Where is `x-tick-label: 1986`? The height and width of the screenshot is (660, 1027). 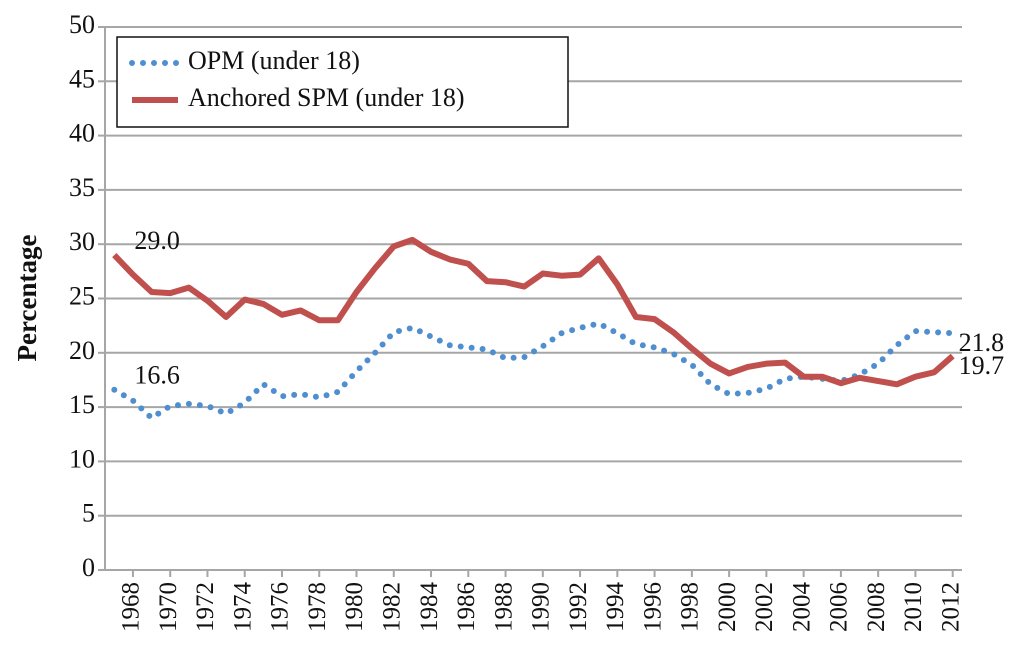 x-tick-label: 1986 is located at coordinates (466, 607).